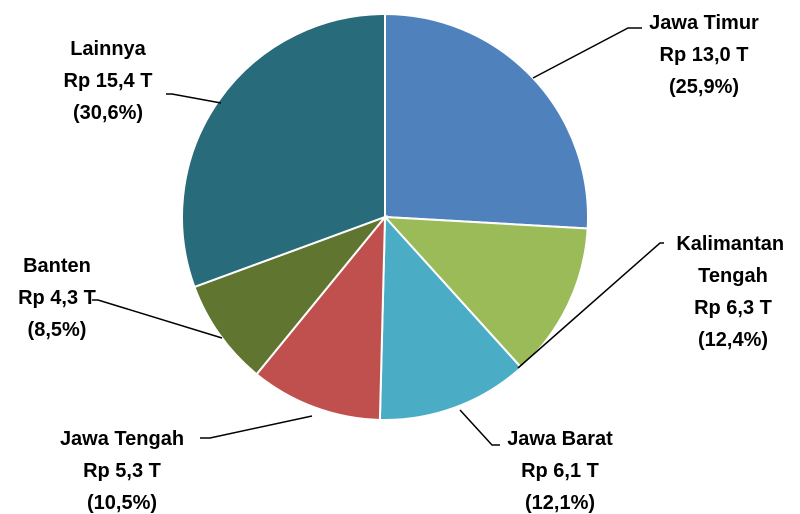  Describe the element at coordinates (733, 340) in the screenshot. I see `slice-percent-kalimantan-tengah: (12,4%)` at that location.